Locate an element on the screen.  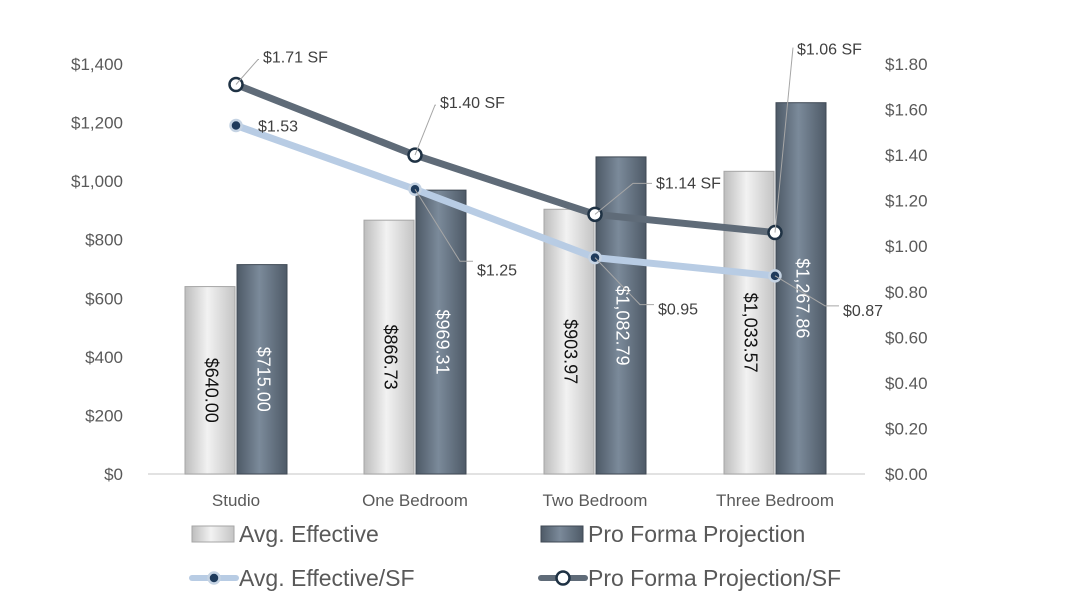
y-right-tick-label: $1.00 is located at coordinates (906, 246).